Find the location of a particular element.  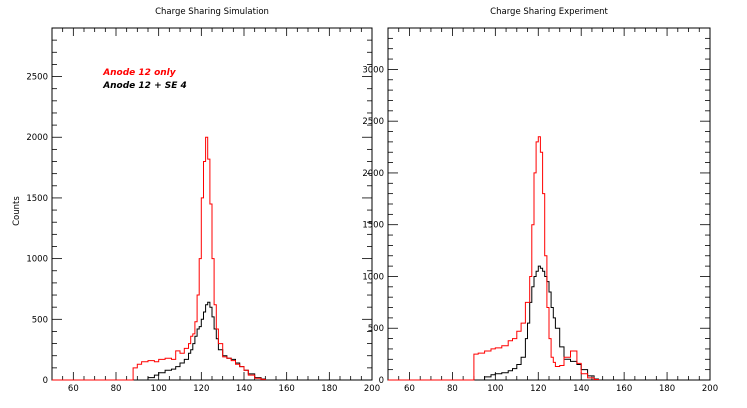

y-tick-label: 3000 is located at coordinates (373, 70).